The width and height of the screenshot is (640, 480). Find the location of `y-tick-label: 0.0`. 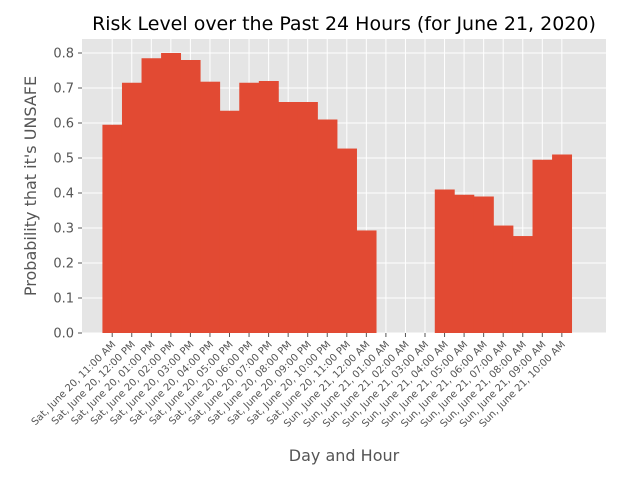

y-tick-label: 0.0 is located at coordinates (63, 334).